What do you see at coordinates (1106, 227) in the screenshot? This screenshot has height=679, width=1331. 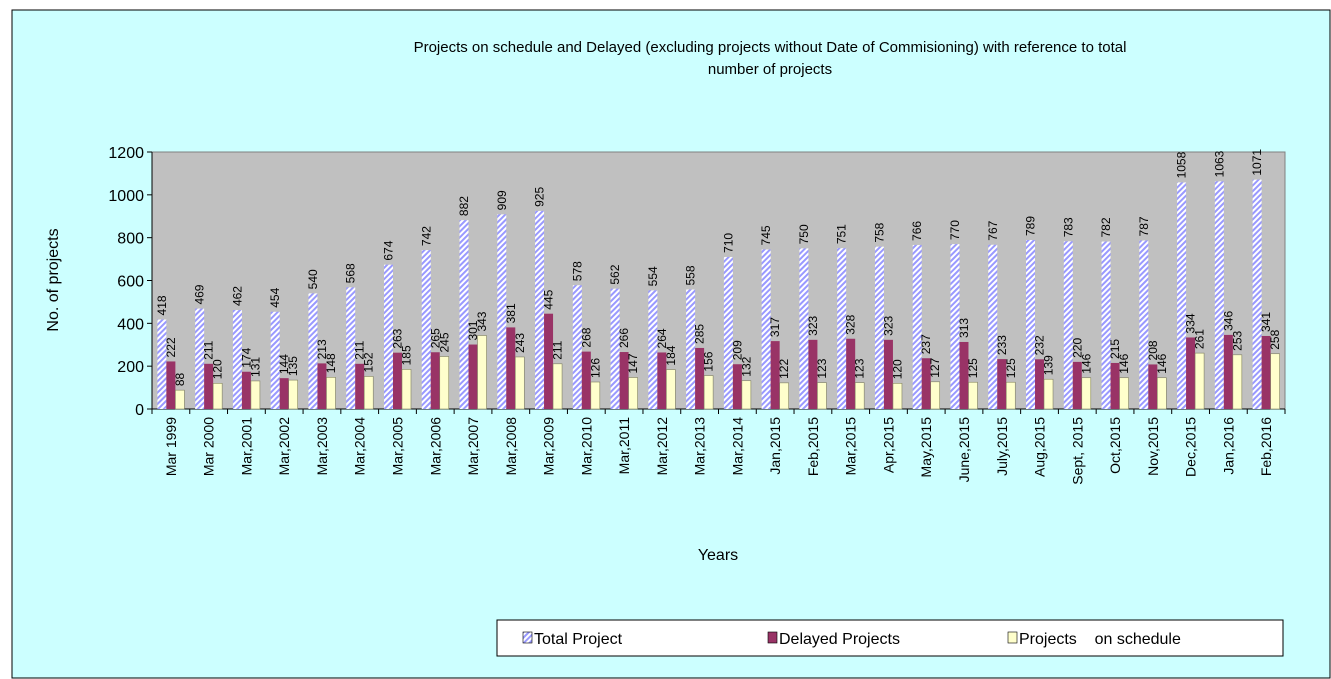 I see `value-label: 782` at bounding box center [1106, 227].